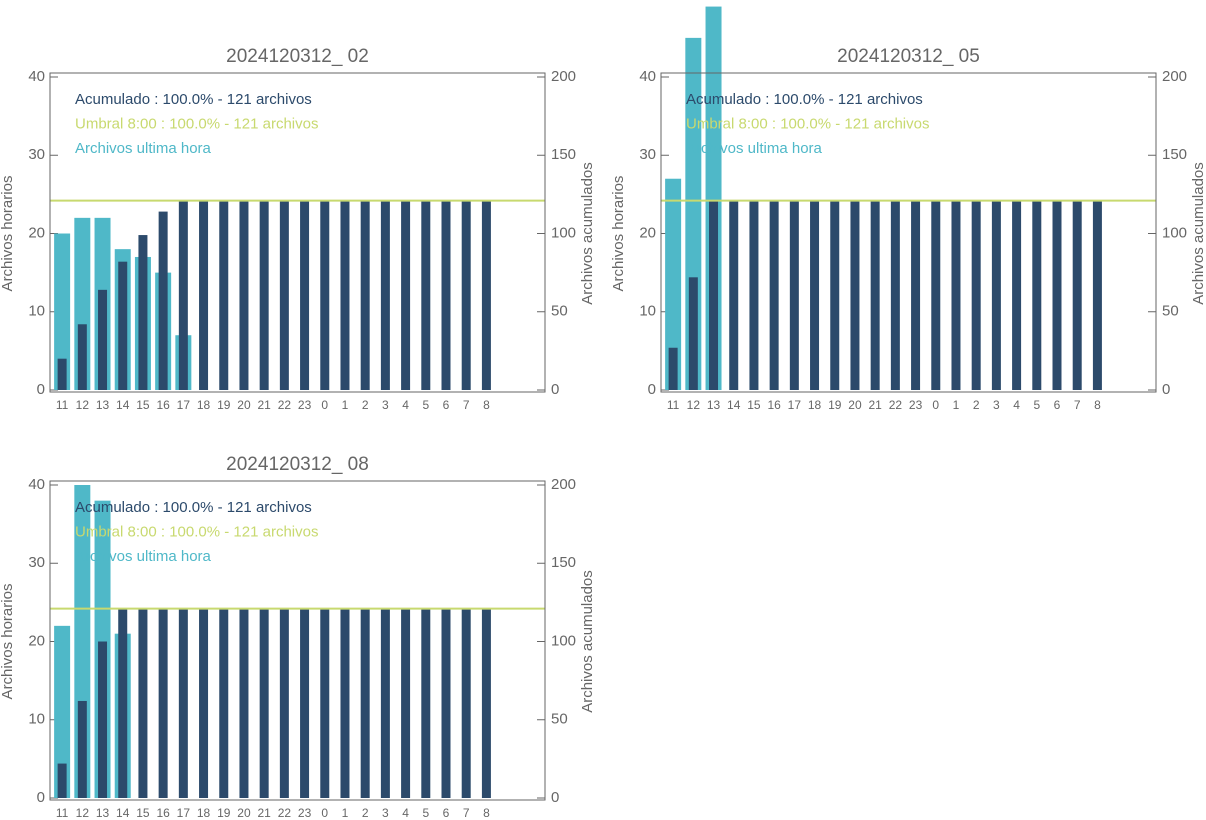 Image resolution: width=1206 pixels, height=820 pixels. Describe the element at coordinates (143, 405) in the screenshot. I see `x-tick-label: 15` at that location.